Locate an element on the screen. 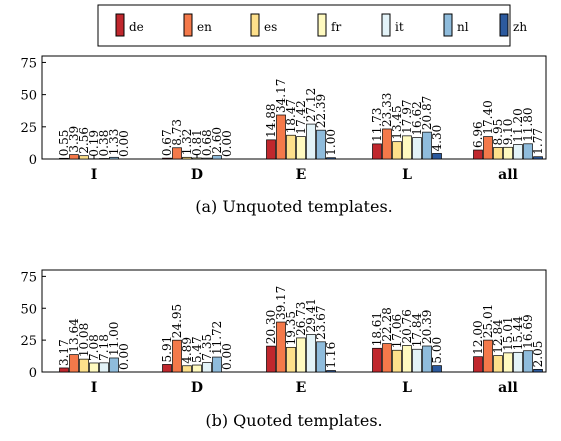 The image size is (561, 441). data-label-de-E: 20.30 is located at coordinates (271, 327).